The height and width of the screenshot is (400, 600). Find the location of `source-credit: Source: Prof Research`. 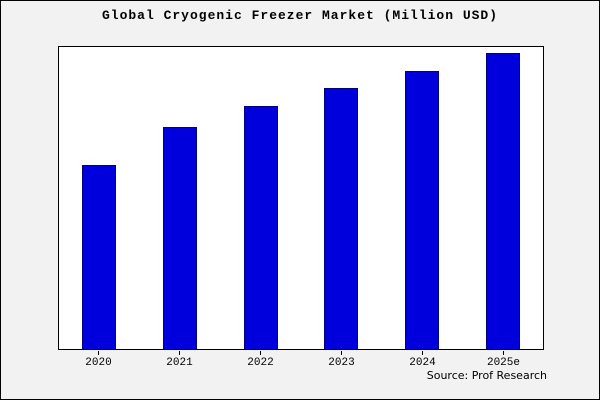

source-credit: Source: Prof Research is located at coordinates (486, 375).